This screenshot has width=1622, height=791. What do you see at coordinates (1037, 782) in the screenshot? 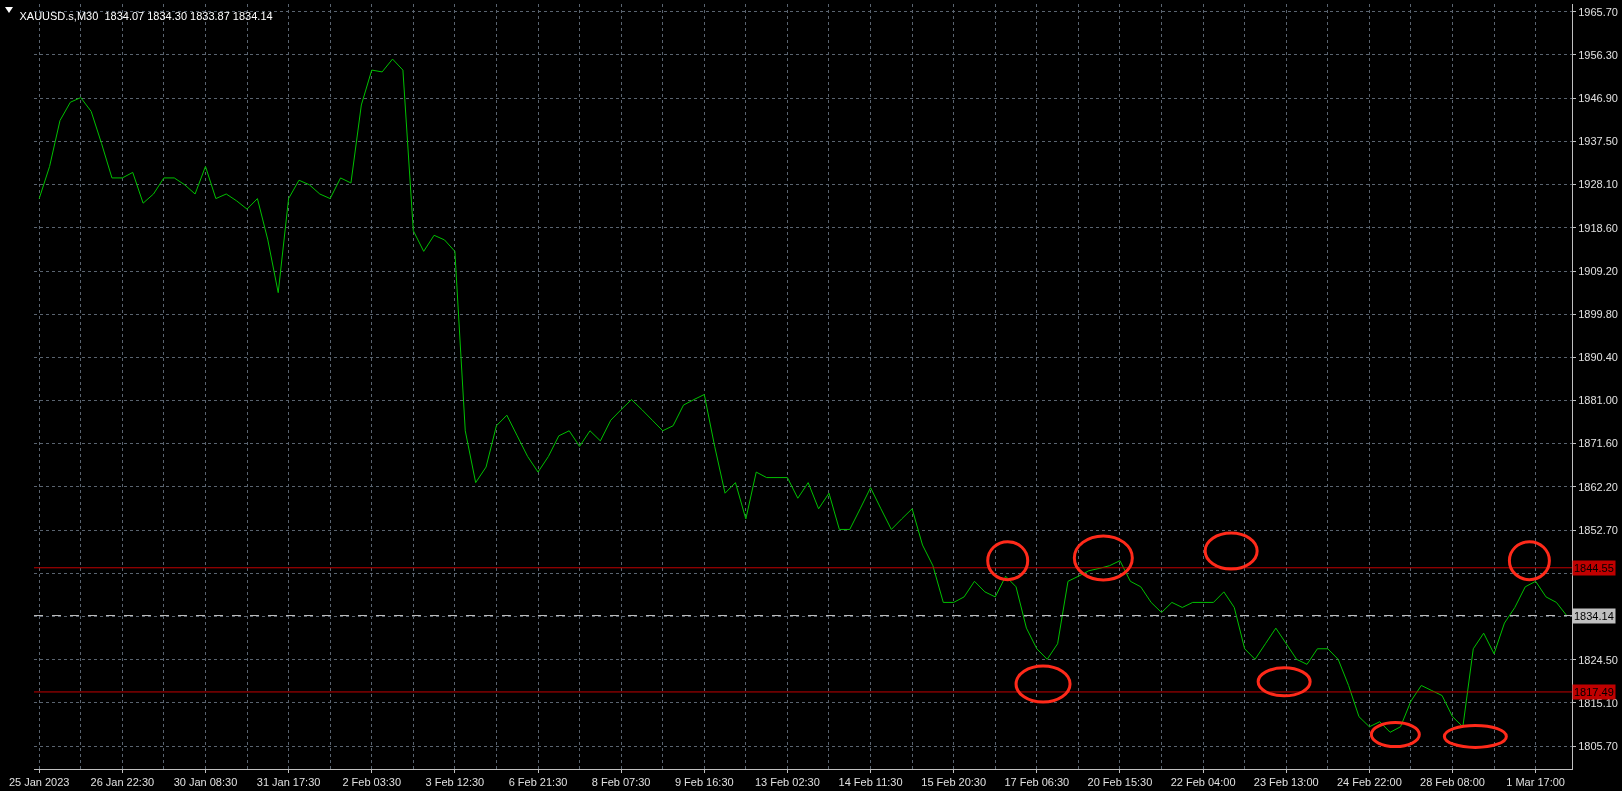
I see `x-tick-label: 17 Feb 06:30` at bounding box center [1037, 782].